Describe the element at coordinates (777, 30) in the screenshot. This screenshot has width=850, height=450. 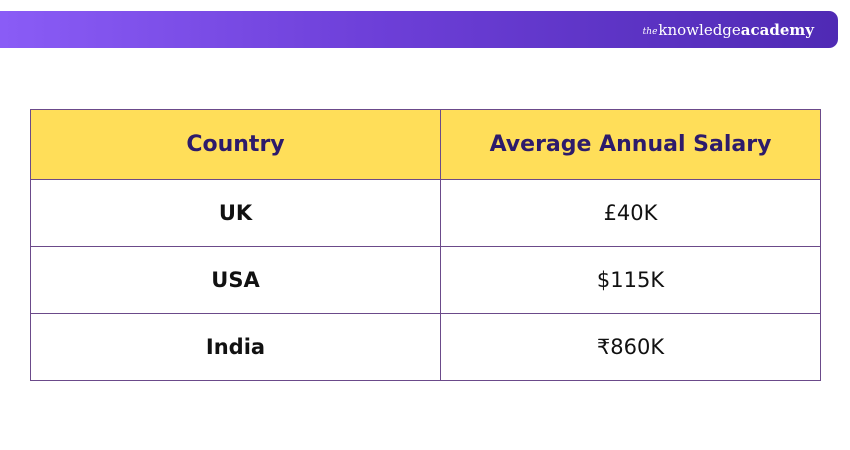
I see `brand-logo-academy: academy` at that location.